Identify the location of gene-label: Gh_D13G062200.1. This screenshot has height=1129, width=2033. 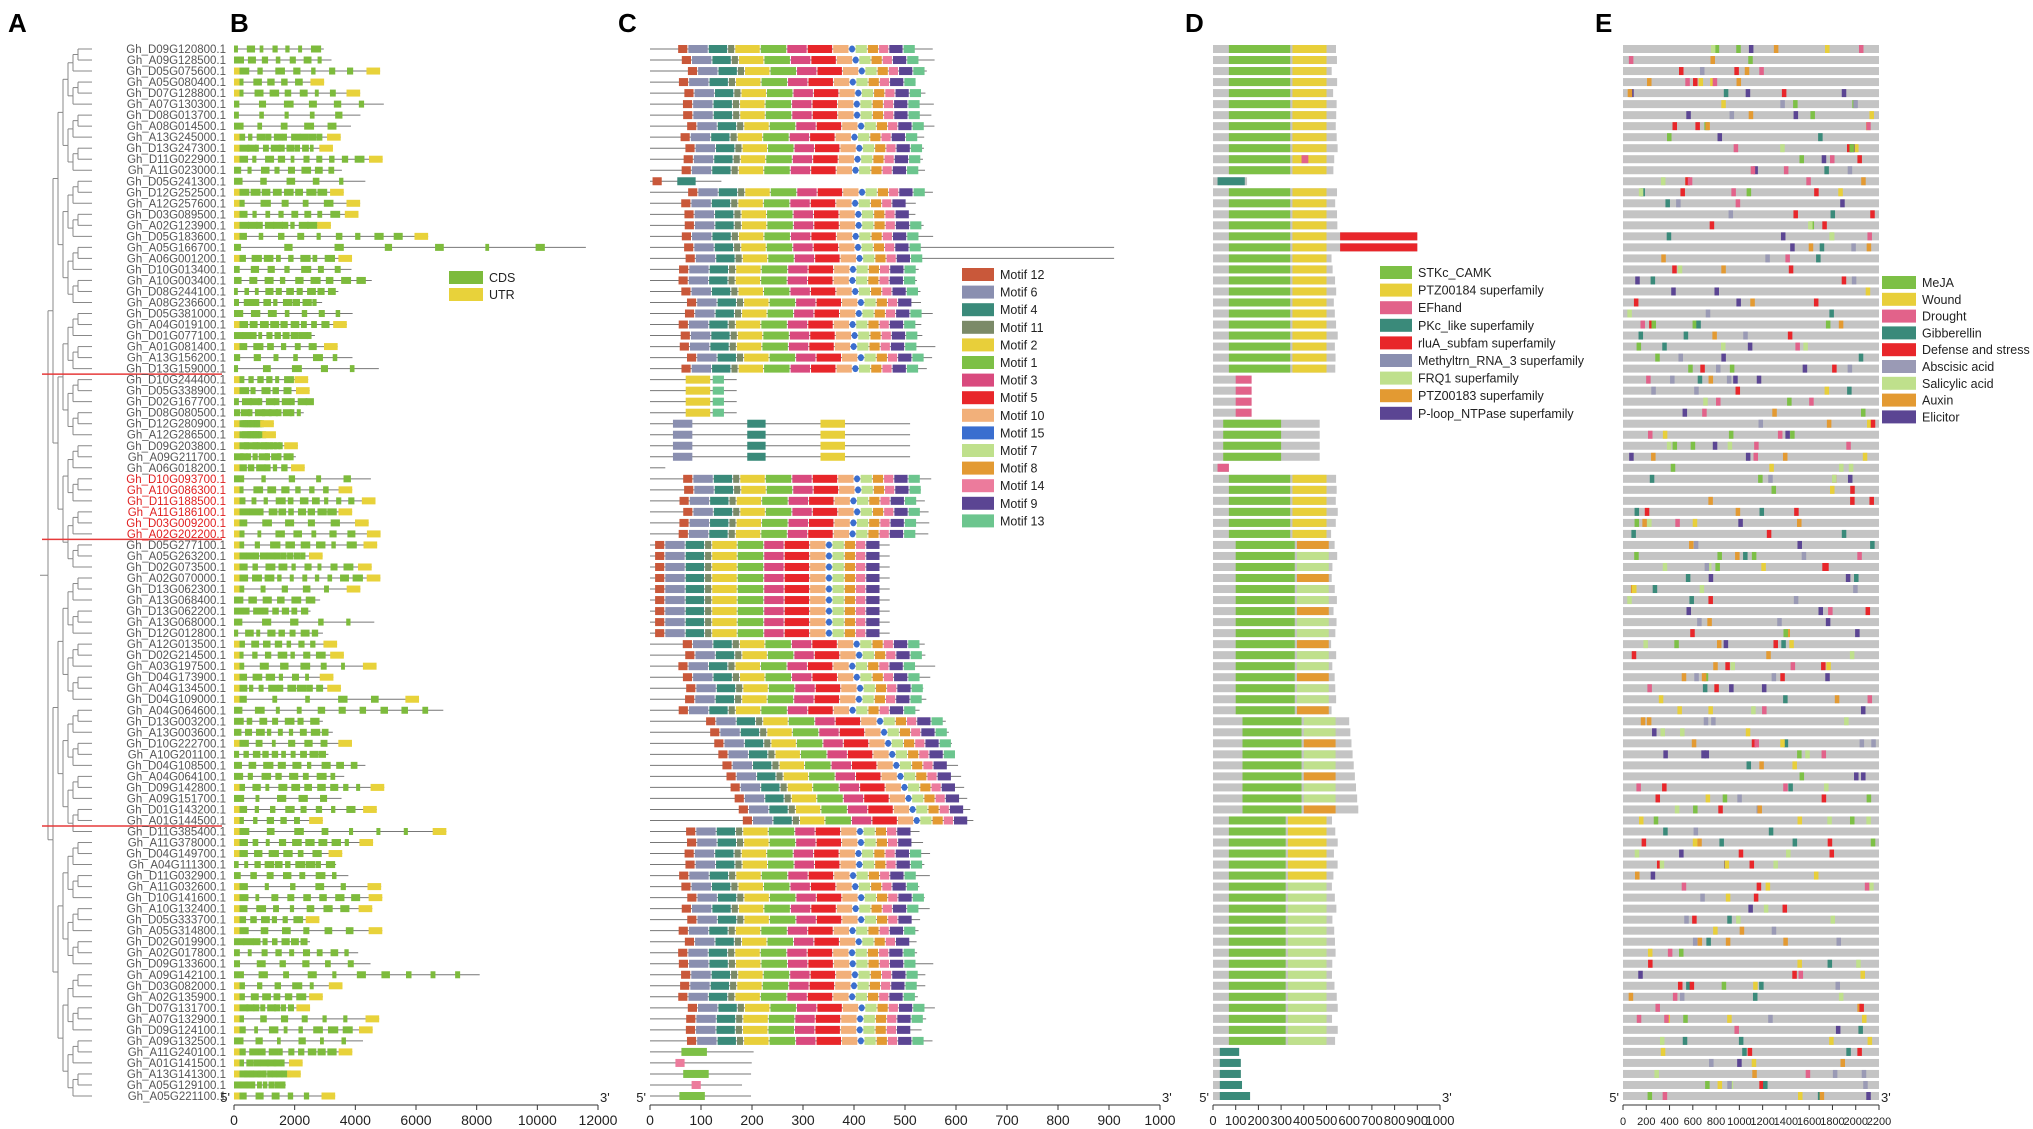
(176, 612).